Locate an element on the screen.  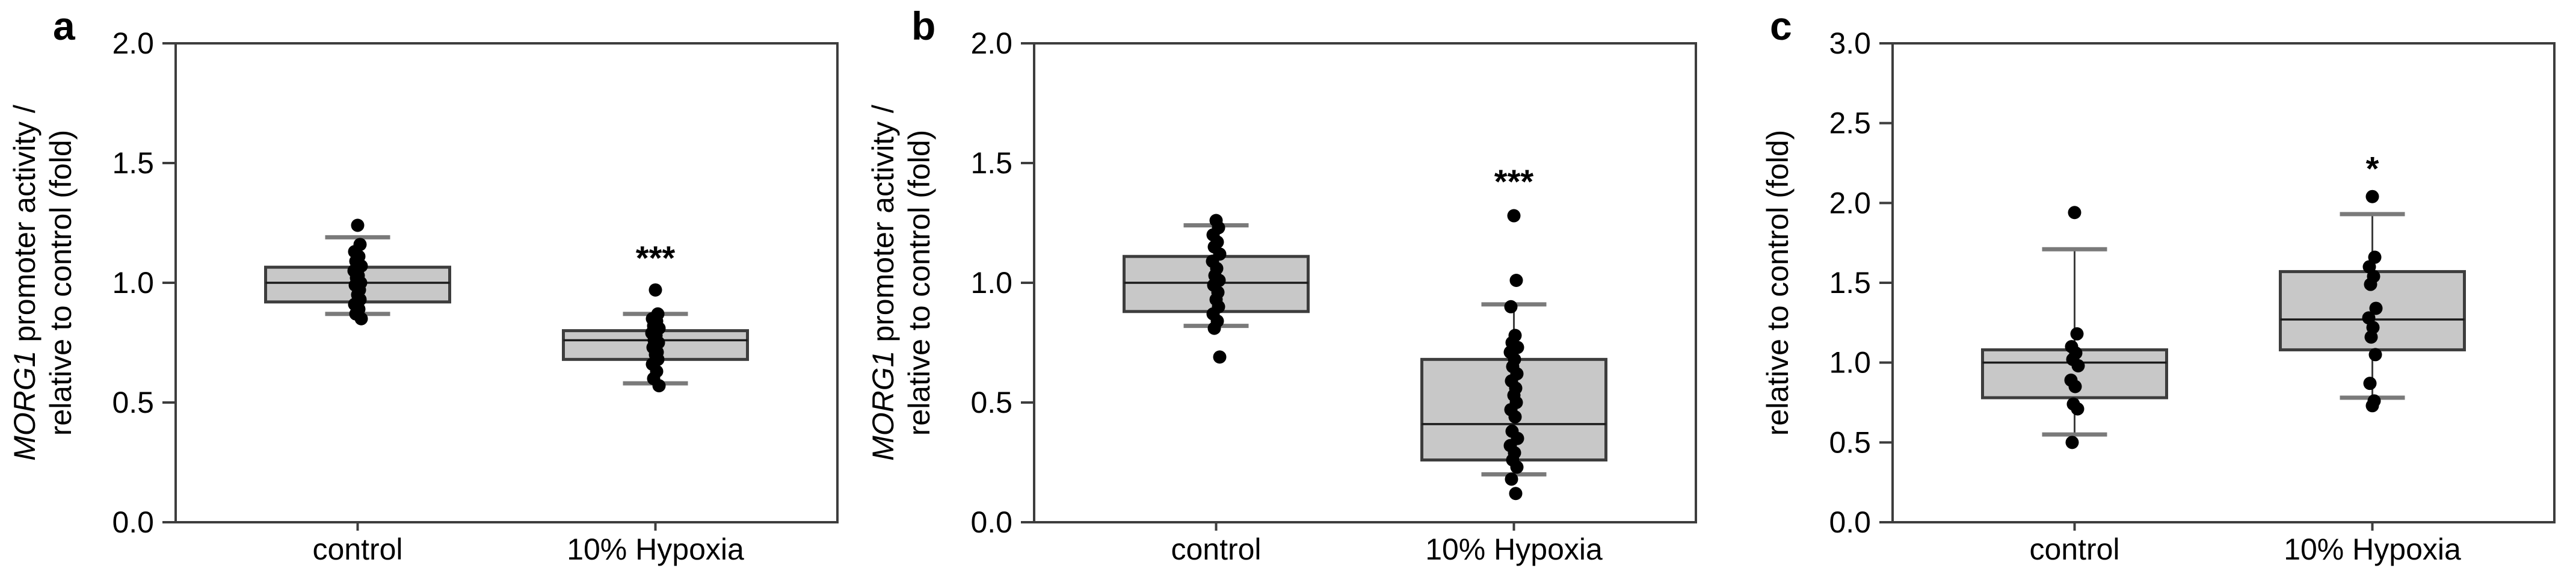
y-axis-label-line1: relative to control (fold) is located at coordinates (1778, 283).